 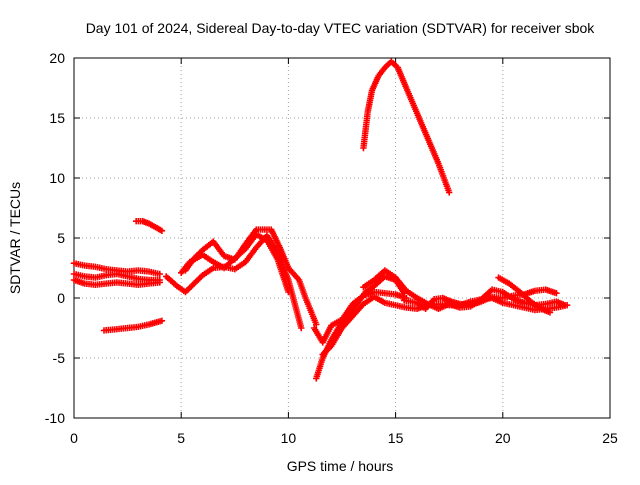 I want to click on x-tick-label: 5, so click(x=181, y=438).